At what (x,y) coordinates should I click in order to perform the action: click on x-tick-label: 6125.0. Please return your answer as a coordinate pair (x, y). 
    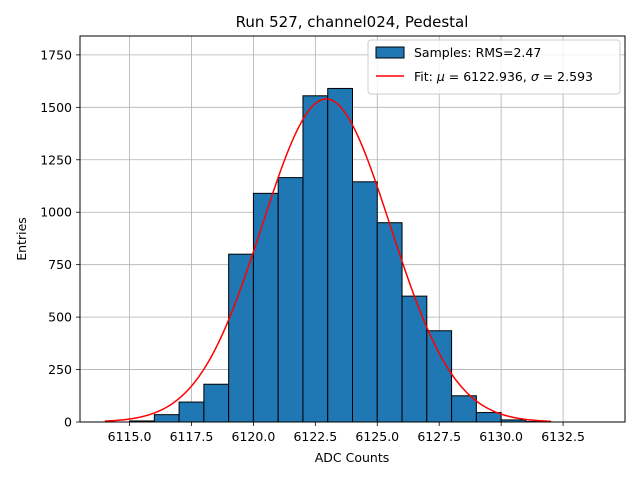
    Looking at the image, I should click on (377, 436).